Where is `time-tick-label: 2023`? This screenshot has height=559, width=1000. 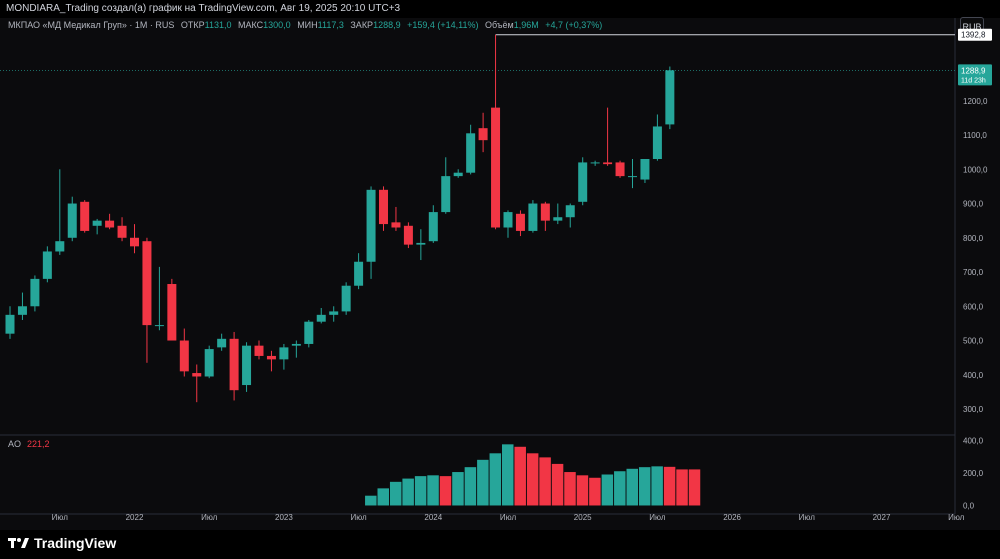 time-tick-label: 2023 is located at coordinates (284, 517).